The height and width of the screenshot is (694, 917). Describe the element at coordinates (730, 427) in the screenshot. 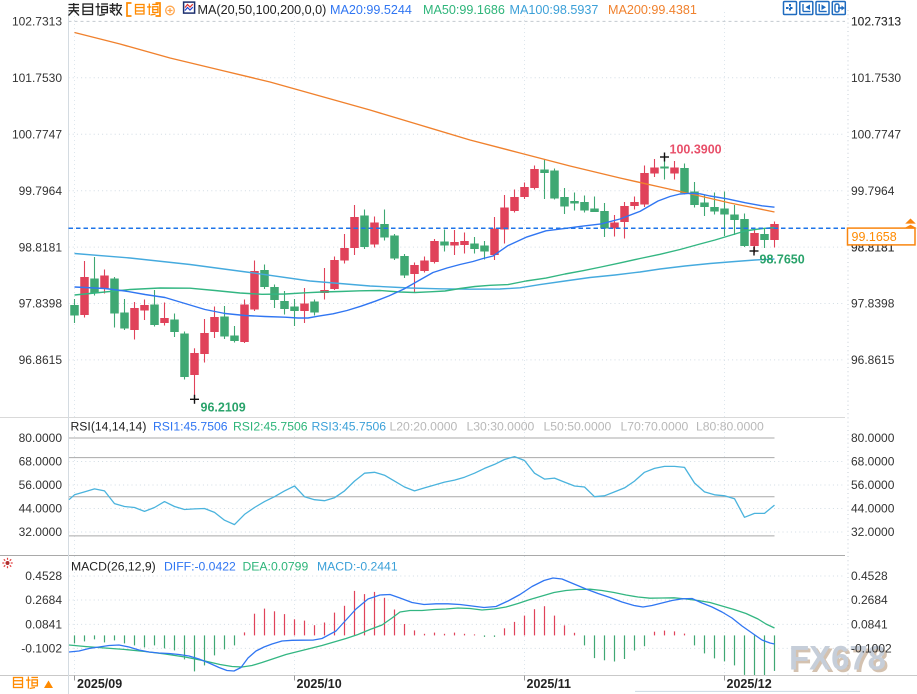

I see `svg-text: L80:80.0000` at that location.